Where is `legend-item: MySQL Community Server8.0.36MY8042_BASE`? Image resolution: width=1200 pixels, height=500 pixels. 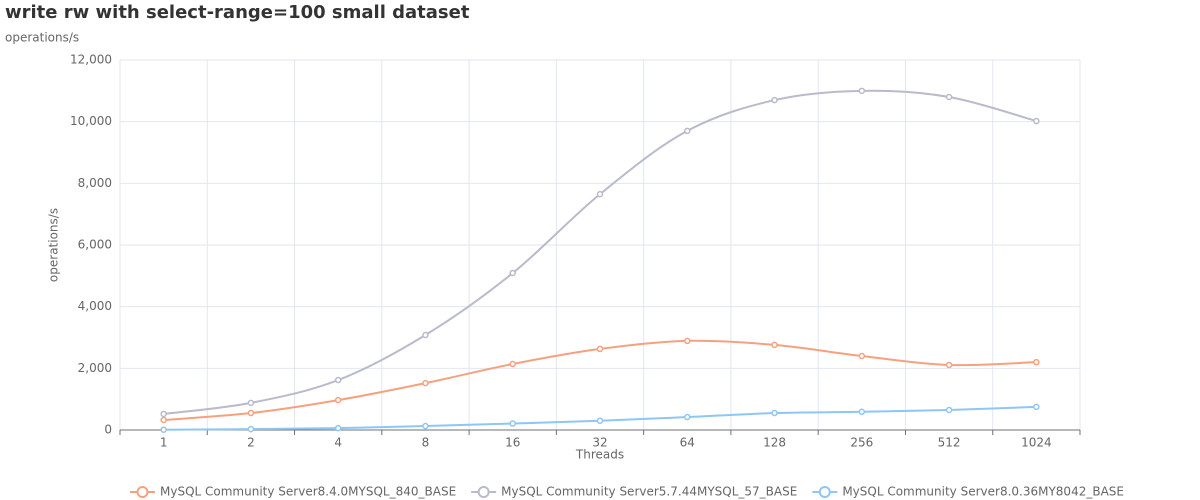
legend-item: MySQL Community Server8.0.36MY8042_BASE is located at coordinates (968, 492).